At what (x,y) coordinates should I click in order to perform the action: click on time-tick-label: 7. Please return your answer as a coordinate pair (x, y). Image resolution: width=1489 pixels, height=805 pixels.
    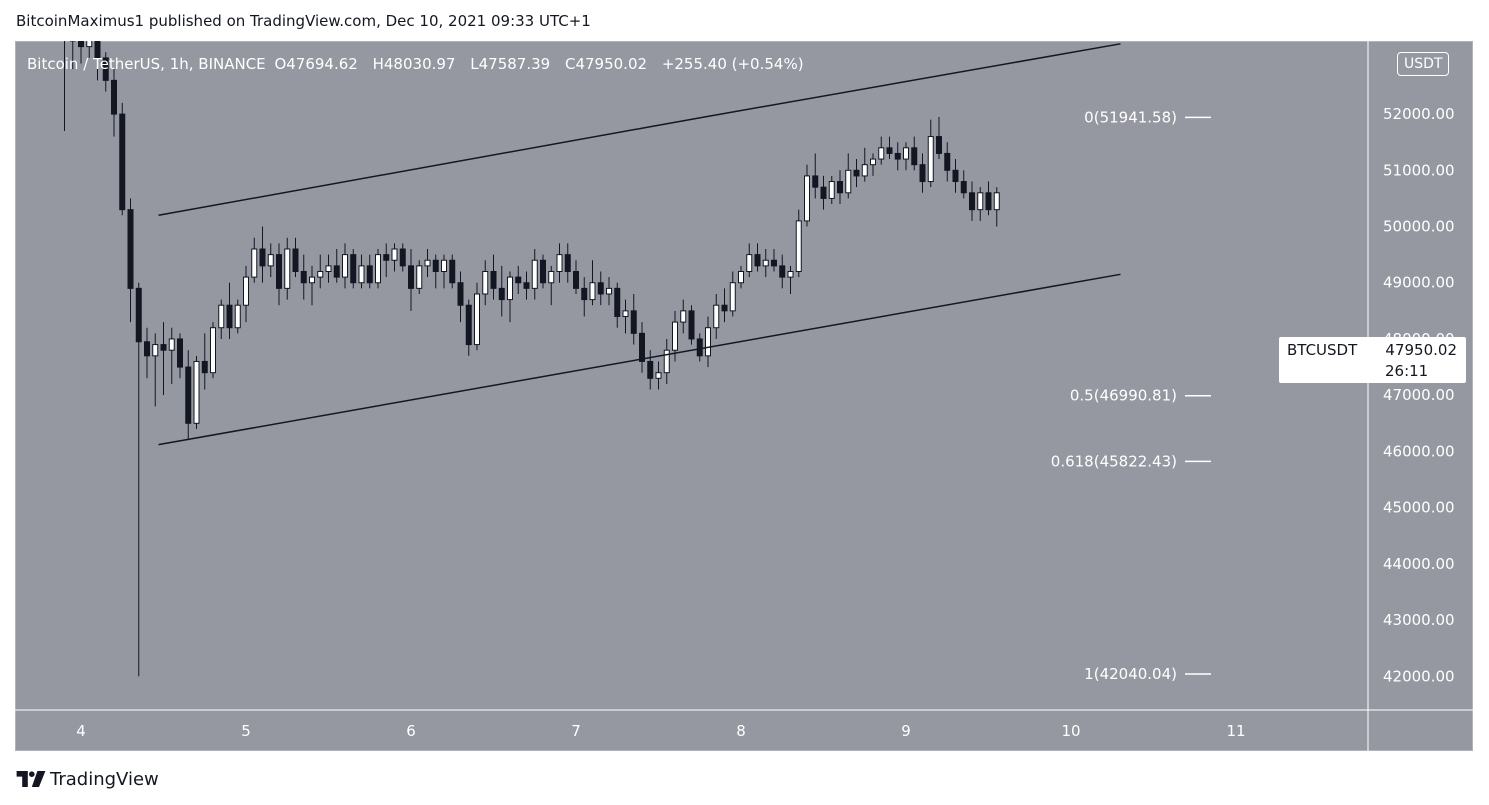
    Looking at the image, I should click on (576, 731).